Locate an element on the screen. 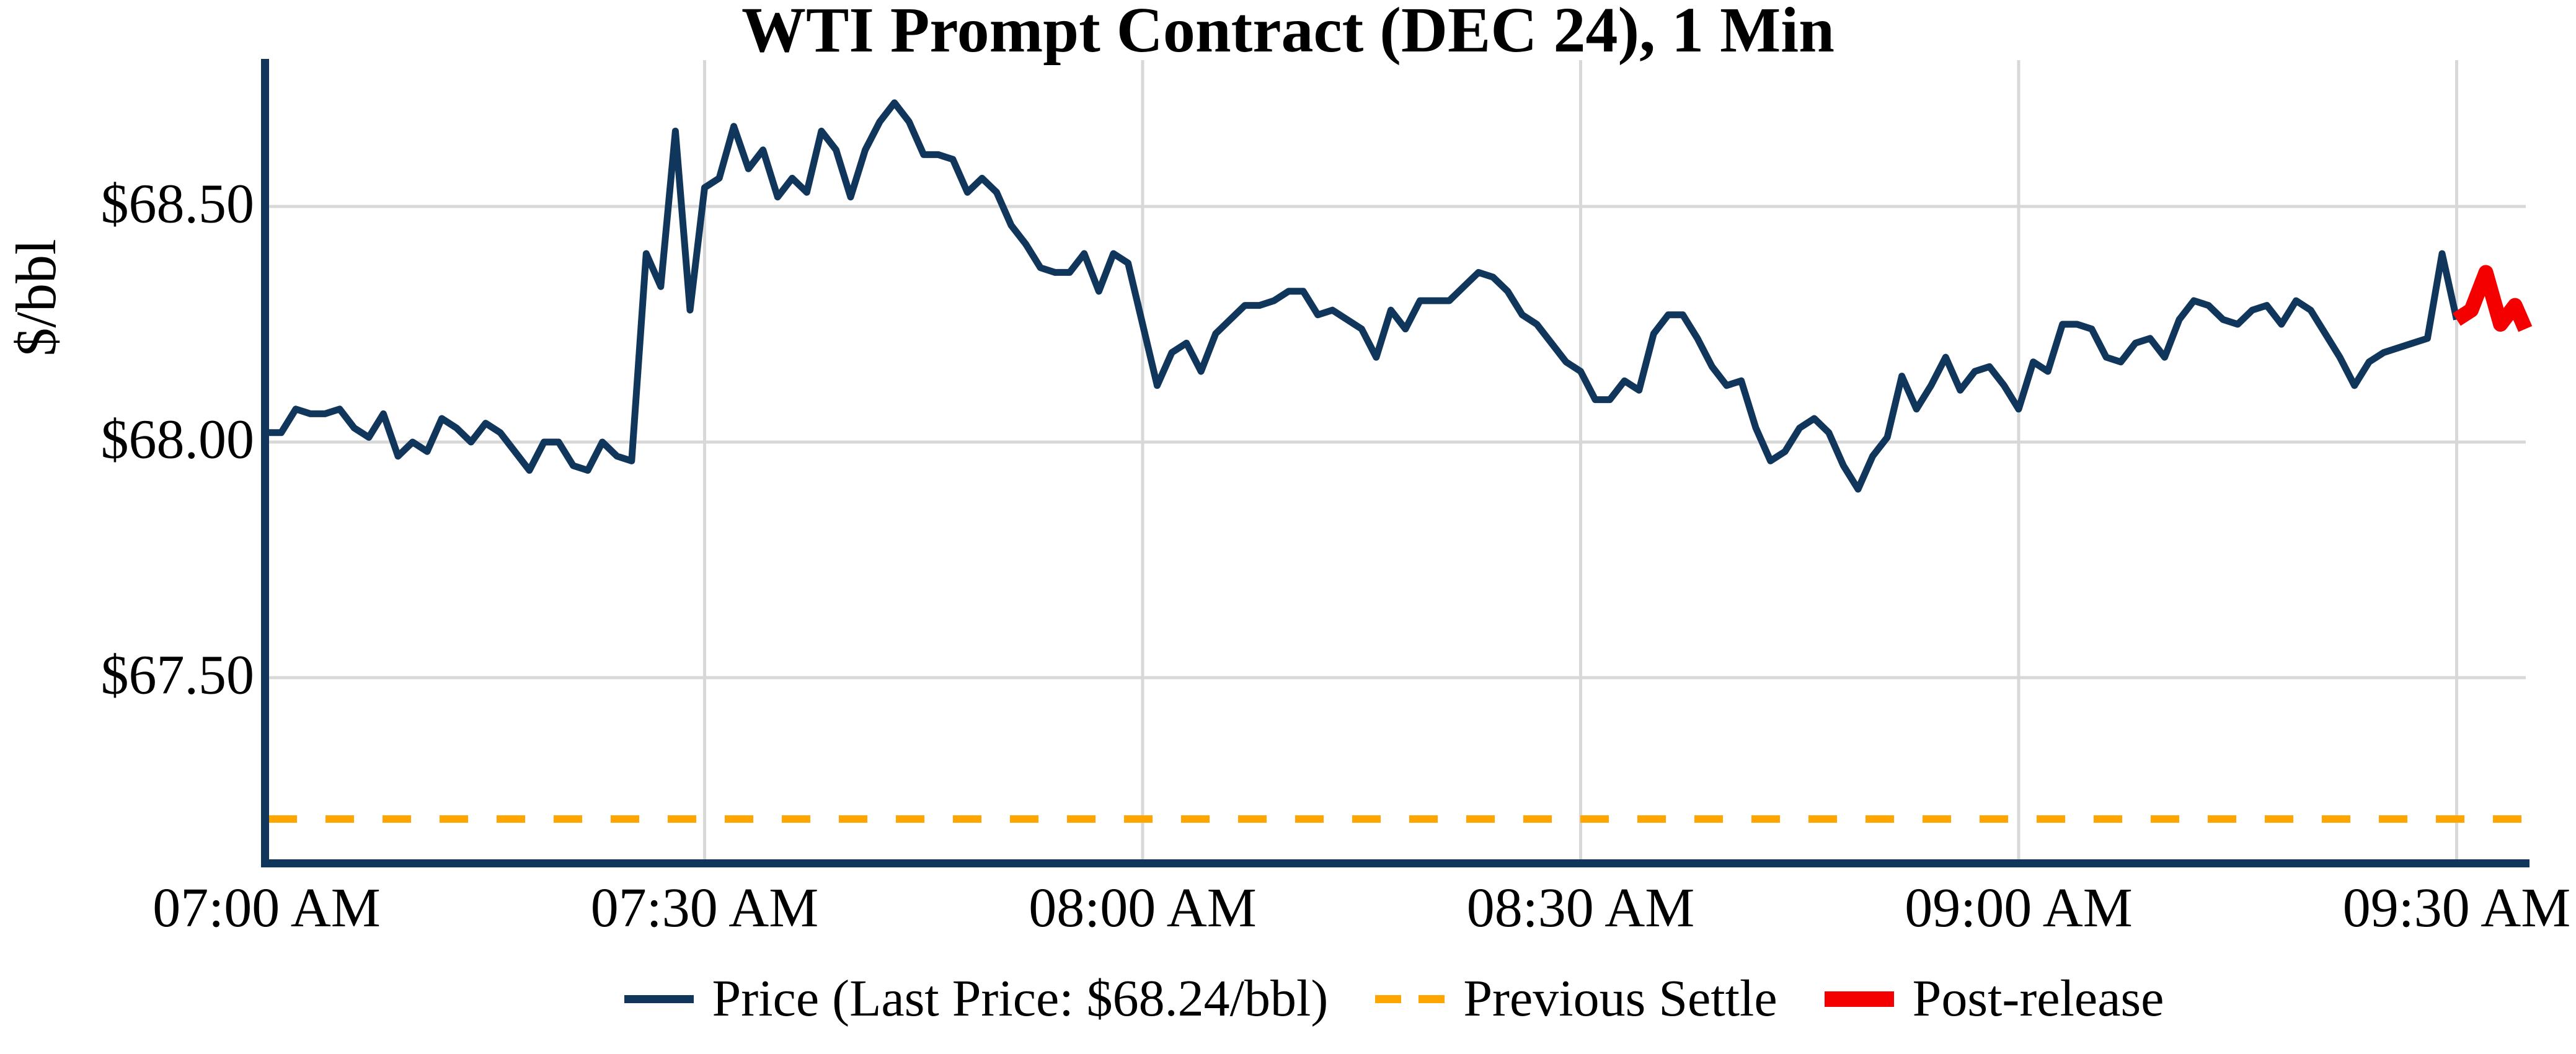 This screenshot has width=2576, height=1054. x-axis-spine is located at coordinates (1395, 863).